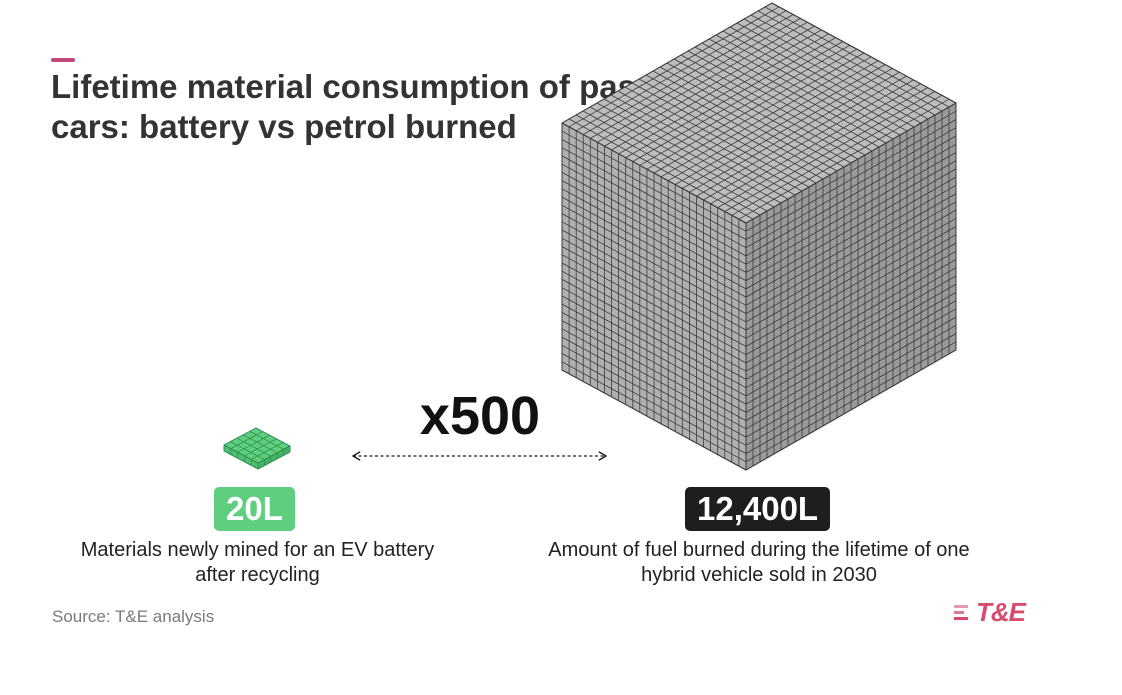  Describe the element at coordinates (274, 457) in the screenshot. I see `ev-right-grid` at that location.